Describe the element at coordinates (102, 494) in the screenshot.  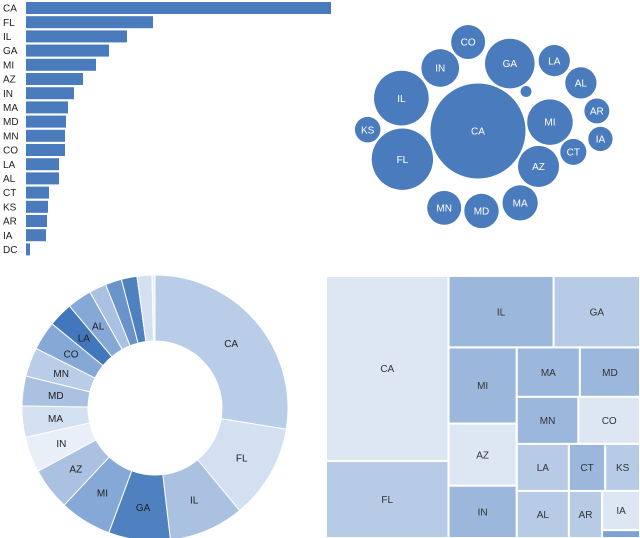
I see `slice-label: MI` at that location.